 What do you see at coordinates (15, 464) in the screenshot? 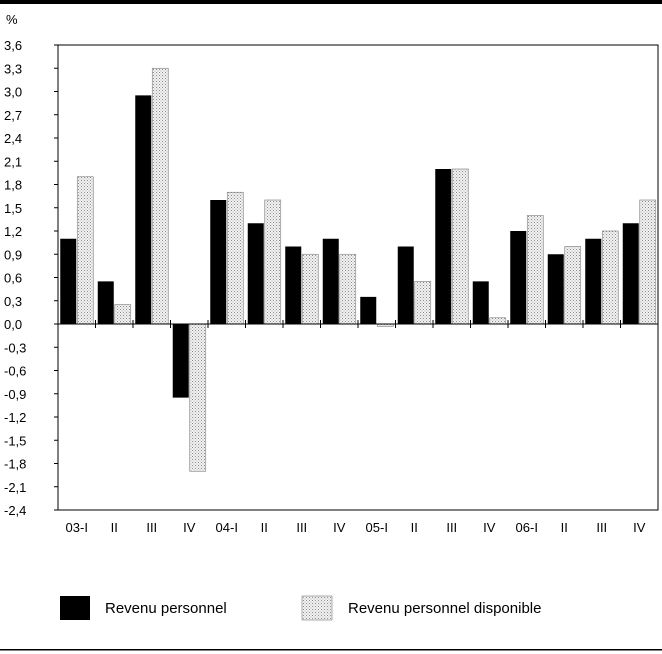
I see `y-tick-label: -1,8` at bounding box center [15, 464].